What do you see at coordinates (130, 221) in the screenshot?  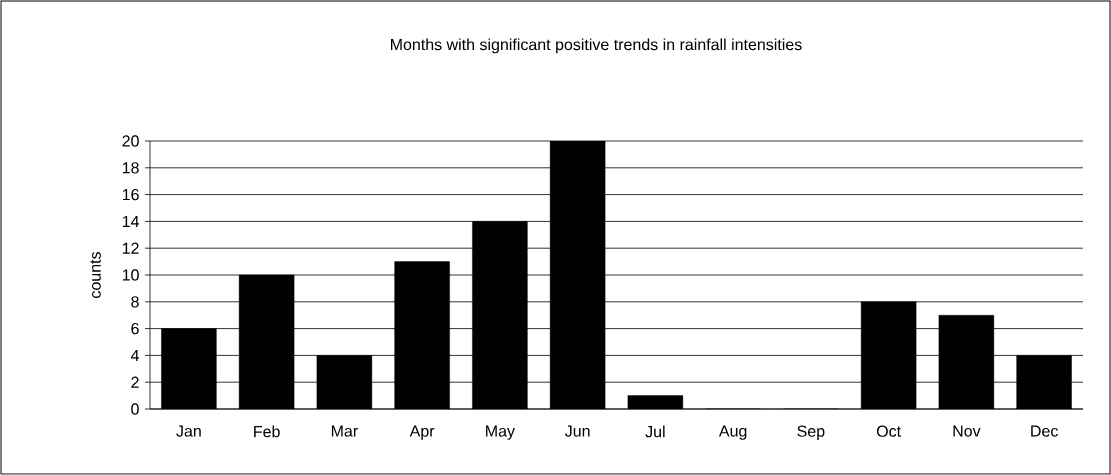 I see `y-tick-label: 14` at bounding box center [130, 221].